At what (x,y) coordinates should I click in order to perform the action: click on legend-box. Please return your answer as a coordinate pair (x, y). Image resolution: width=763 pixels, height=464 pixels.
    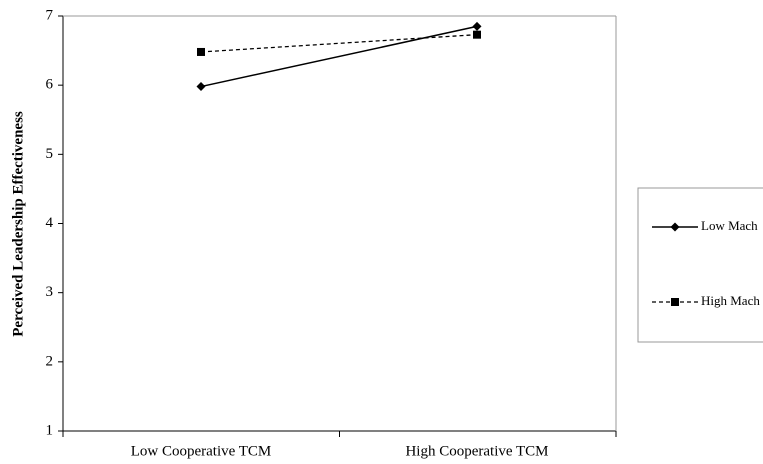
    Looking at the image, I should click on (700, 265).